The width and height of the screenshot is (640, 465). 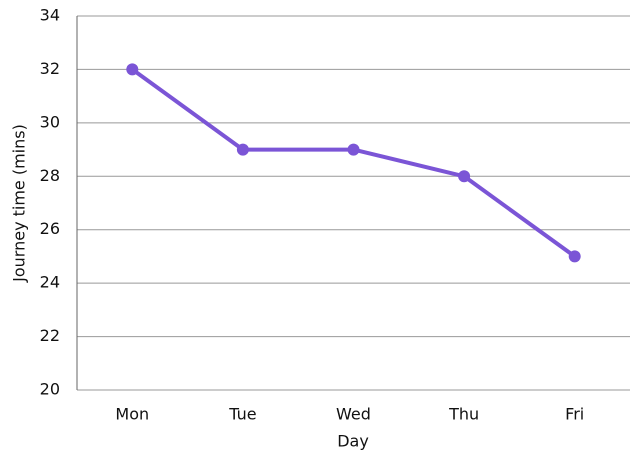 What do you see at coordinates (50, 68) in the screenshot?
I see `y-tick-label: 32` at bounding box center [50, 68].